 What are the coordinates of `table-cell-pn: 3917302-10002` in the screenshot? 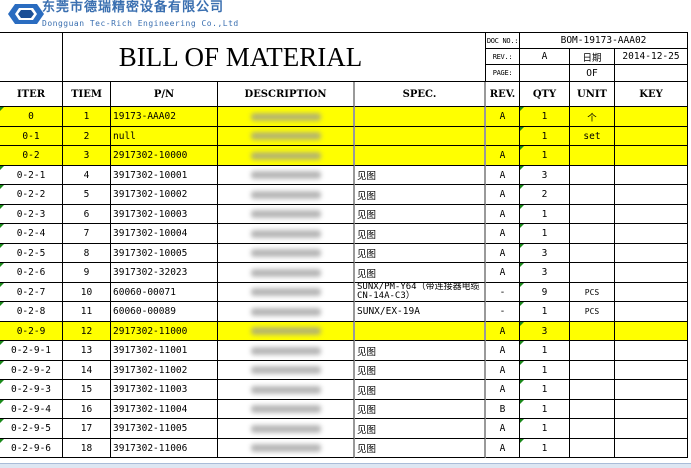 It's located at (164, 195).